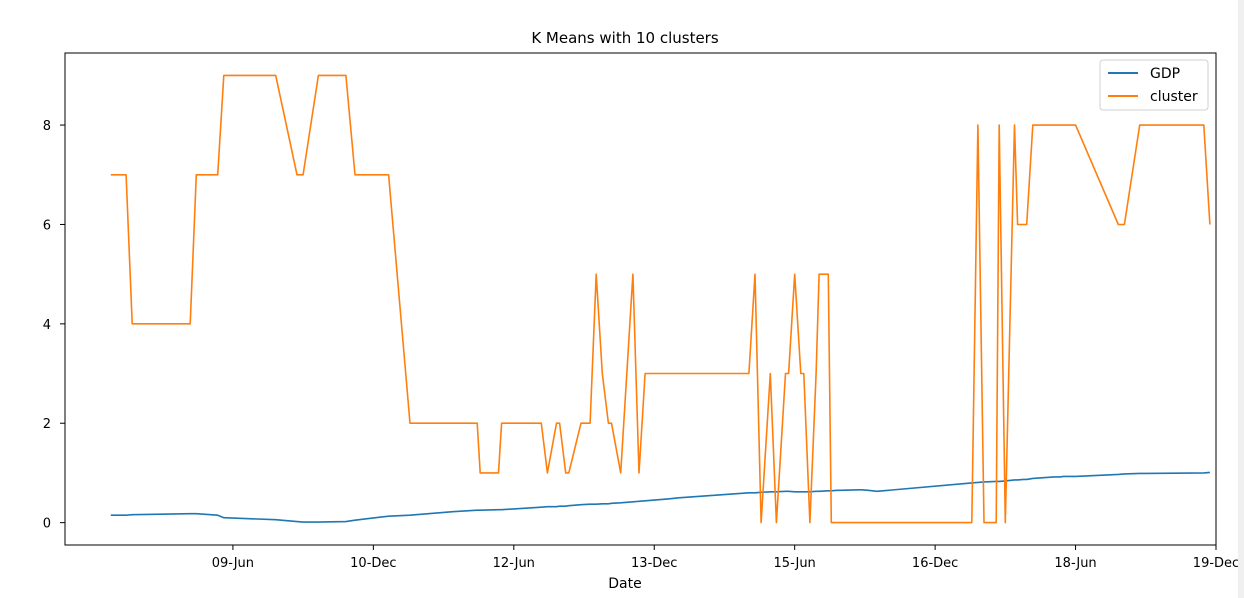 The width and height of the screenshot is (1244, 598). Describe the element at coordinates (54, 325) in the screenshot. I see `y-axis: 0 2 4 6 8` at that location.